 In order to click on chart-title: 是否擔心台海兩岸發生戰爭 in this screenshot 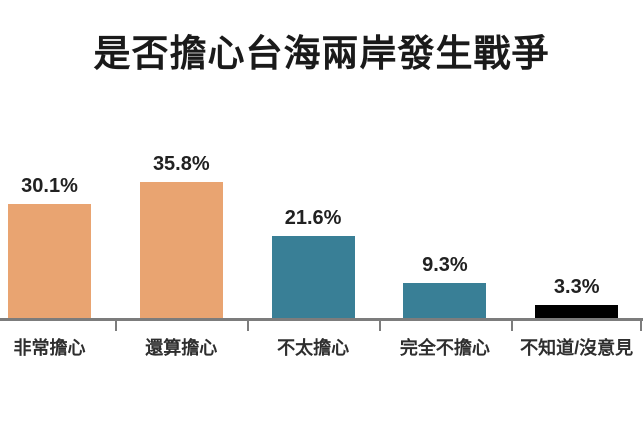, I will do `click(321, 53)`.